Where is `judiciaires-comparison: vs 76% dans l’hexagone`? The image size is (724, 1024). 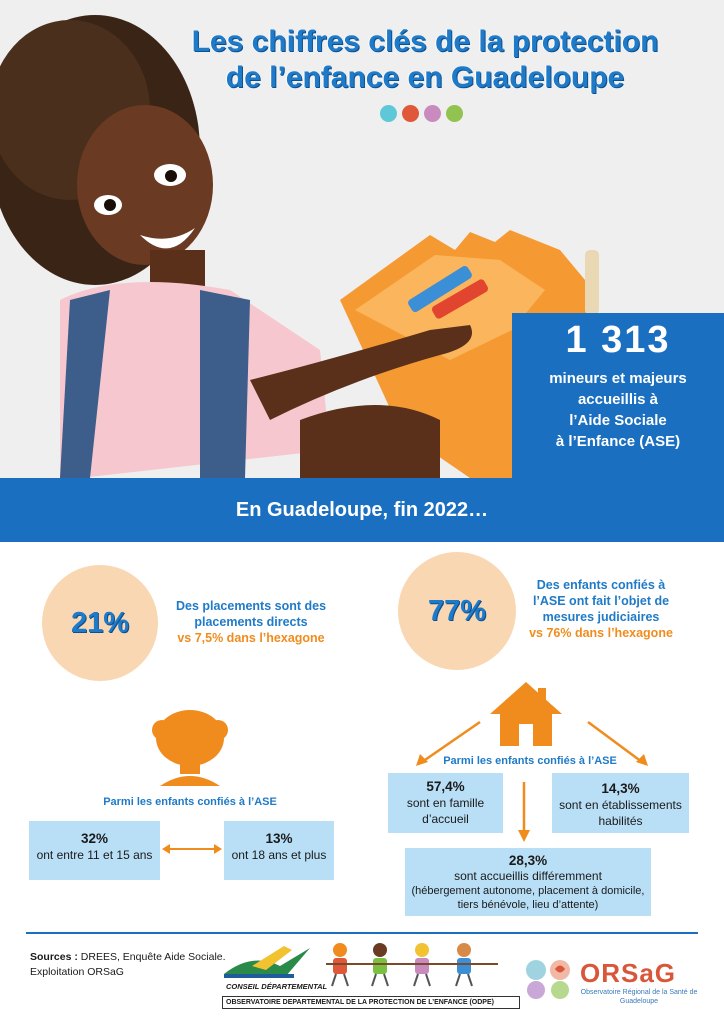
judiciaires-comparison: vs 76% dans l’hexagone is located at coordinates (601, 633).